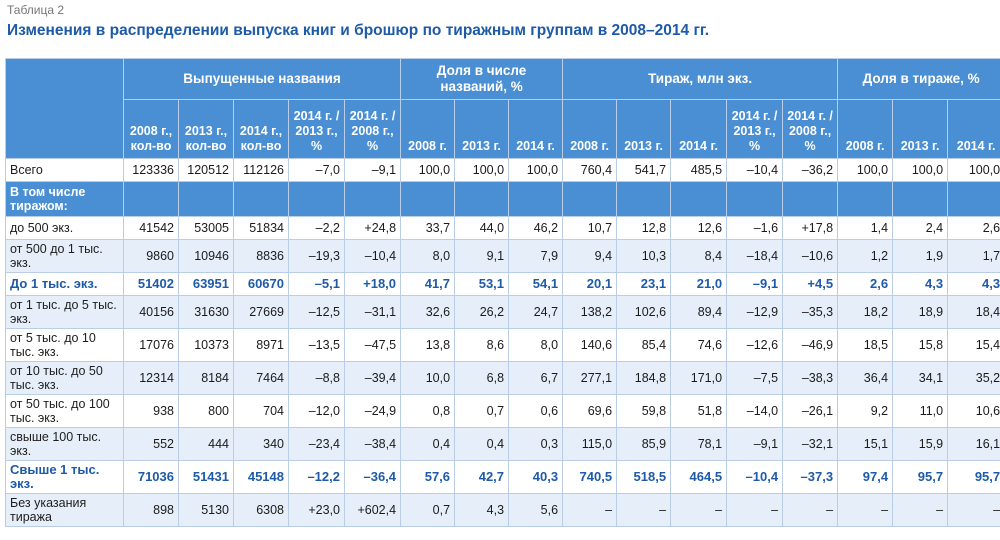  What do you see at coordinates (316, 170) in the screenshot?
I see `table-cell: –7,0` at bounding box center [316, 170].